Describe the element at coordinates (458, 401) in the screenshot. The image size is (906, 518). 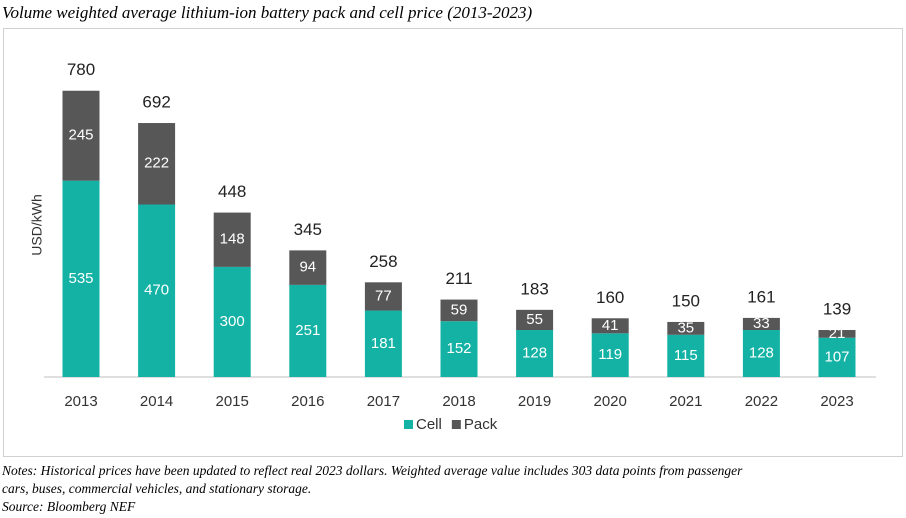
I see `x-tick-label: 2018` at that location.